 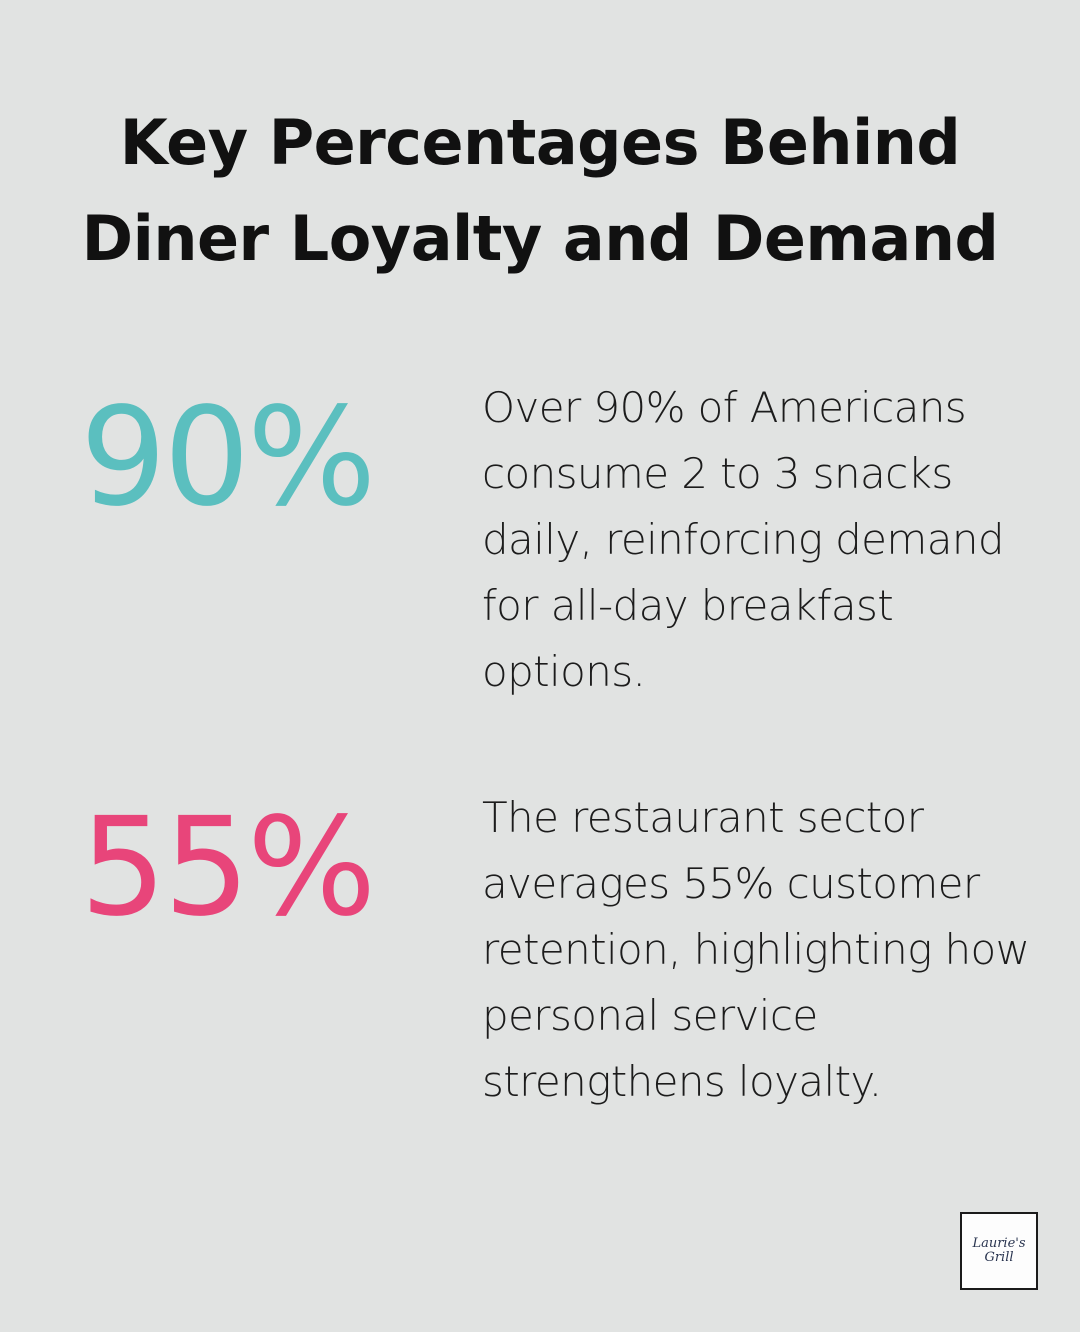 What do you see at coordinates (999, 1257) in the screenshot?
I see `logo-text-line-2: Grill` at bounding box center [999, 1257].